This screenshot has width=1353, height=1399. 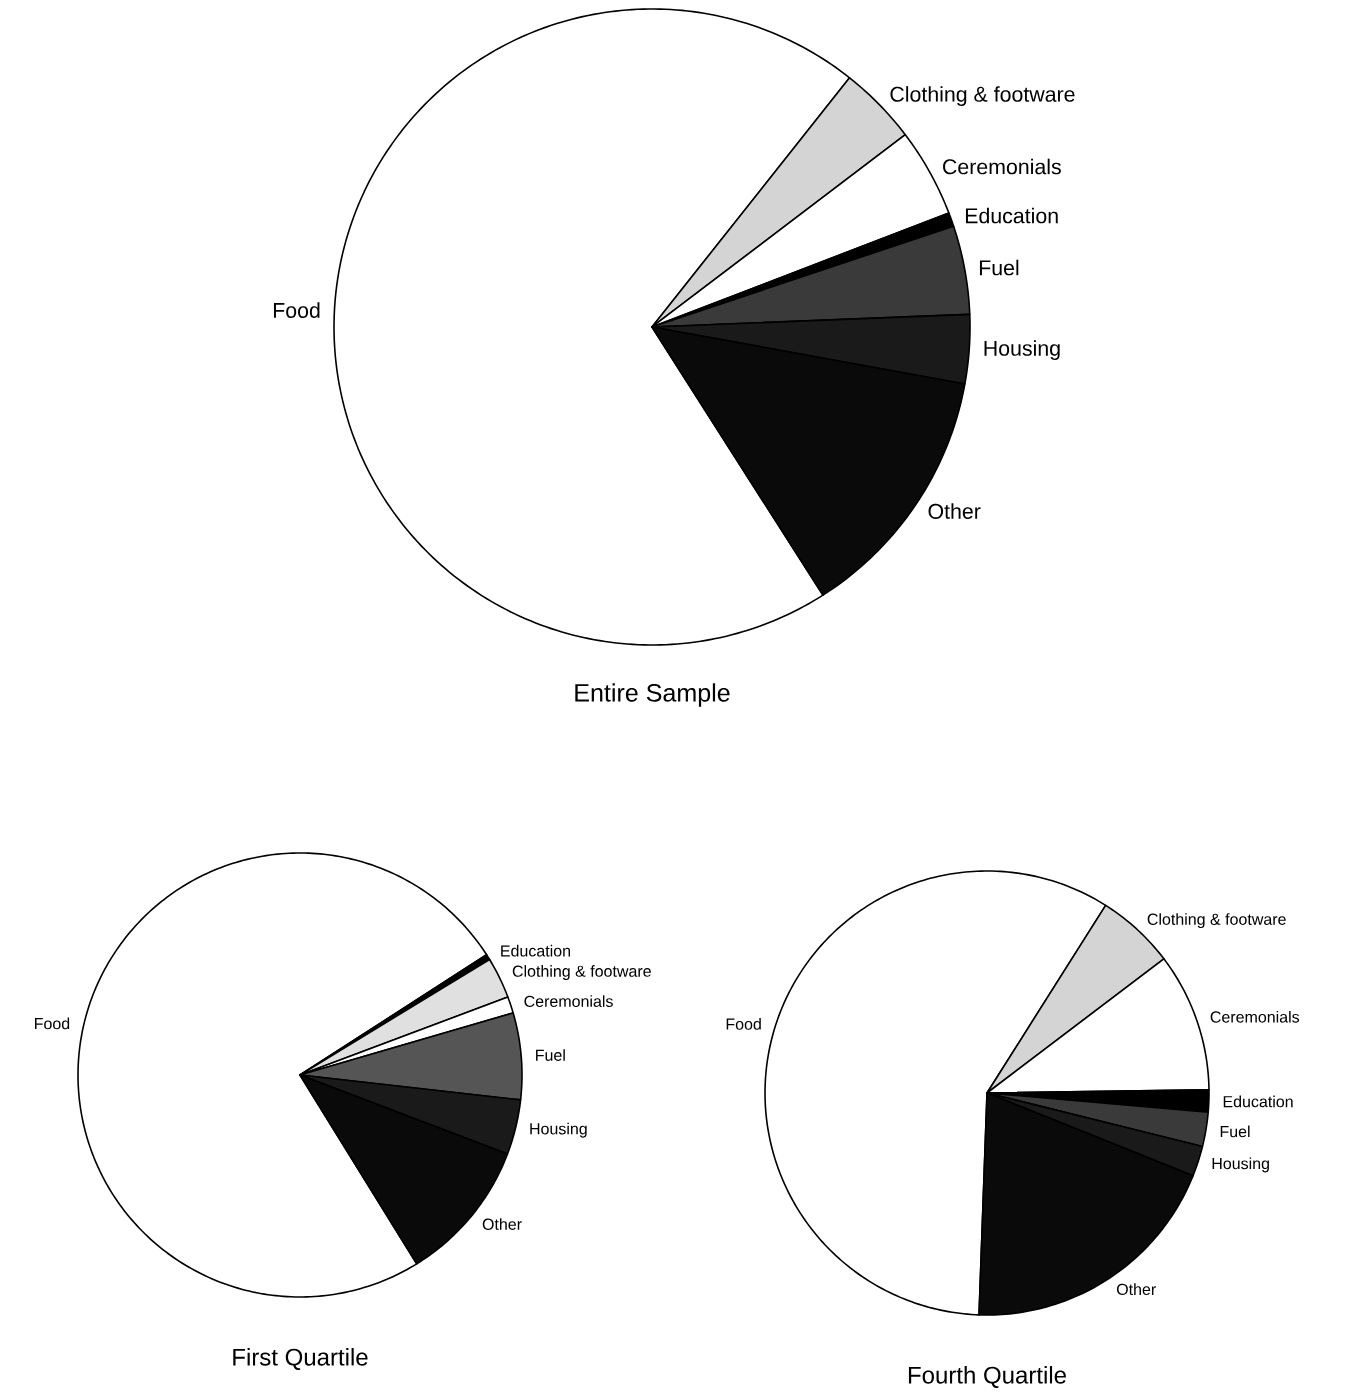 What do you see at coordinates (300, 1359) in the screenshot?
I see `text: First Quartile` at bounding box center [300, 1359].